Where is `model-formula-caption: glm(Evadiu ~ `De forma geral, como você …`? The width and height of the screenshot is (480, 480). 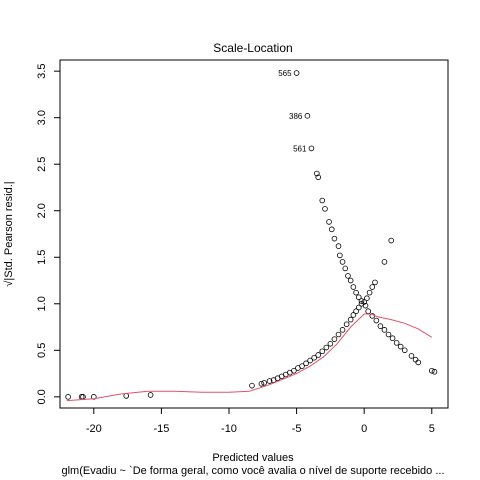 model-formula-caption: glm(Evadiu ~ `De forma geral, como você … is located at coordinates (252, 471).